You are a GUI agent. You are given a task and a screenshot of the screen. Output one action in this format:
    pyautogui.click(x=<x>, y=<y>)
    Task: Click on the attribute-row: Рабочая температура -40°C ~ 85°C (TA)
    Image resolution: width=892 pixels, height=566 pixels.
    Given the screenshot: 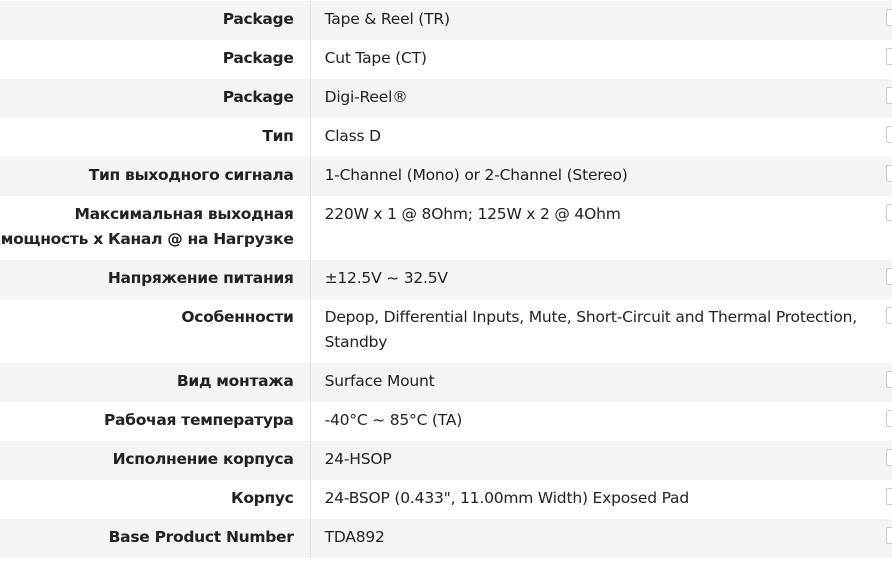 What is the action you would take?
    pyautogui.click(x=446, y=421)
    